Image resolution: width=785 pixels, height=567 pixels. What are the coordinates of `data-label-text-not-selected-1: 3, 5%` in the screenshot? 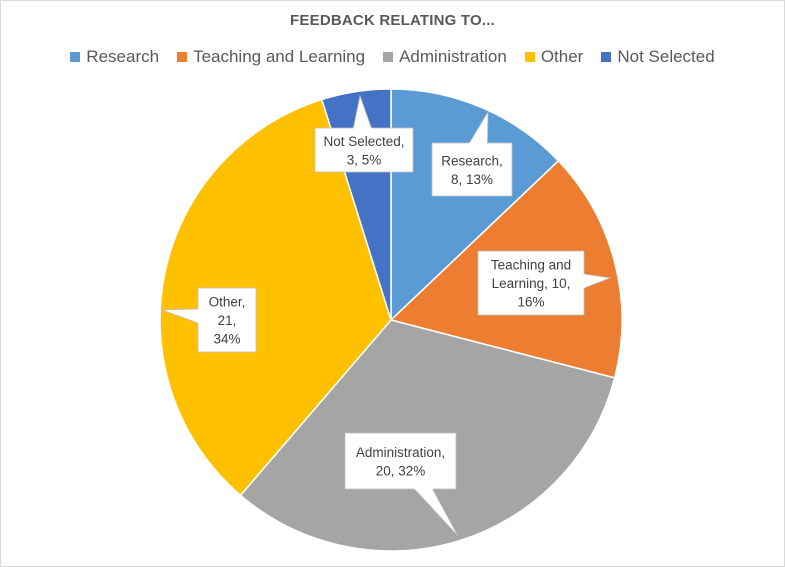 It's located at (364, 159).